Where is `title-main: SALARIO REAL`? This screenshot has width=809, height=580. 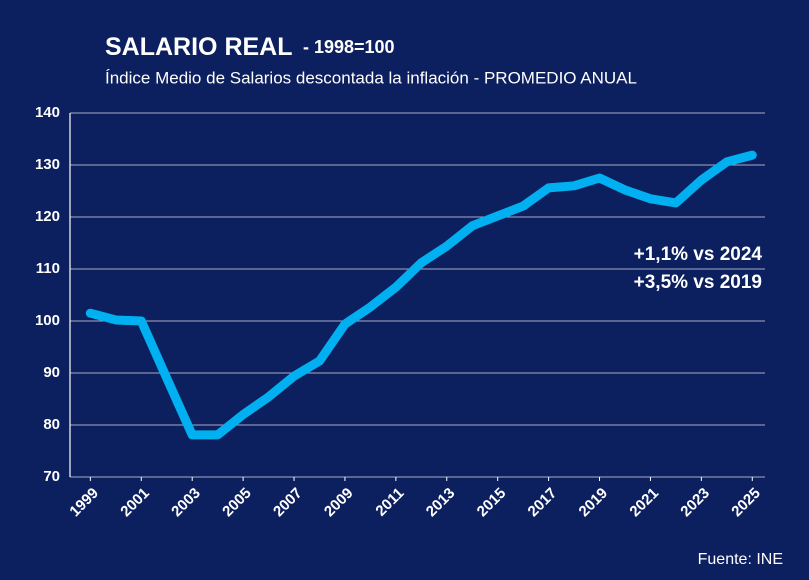 title-main: SALARIO REAL is located at coordinates (199, 47).